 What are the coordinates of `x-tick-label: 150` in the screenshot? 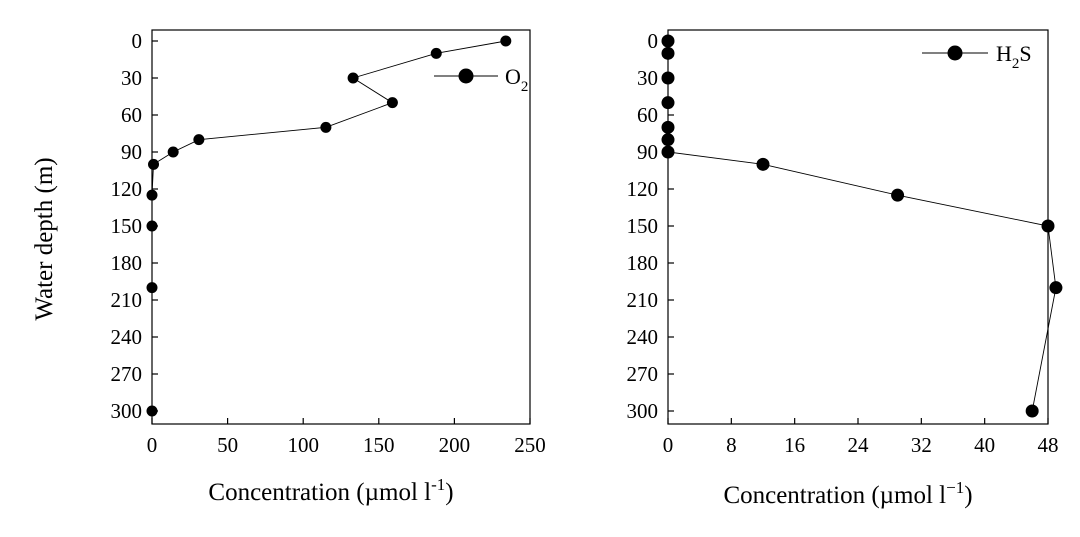 It's located at (379, 445).